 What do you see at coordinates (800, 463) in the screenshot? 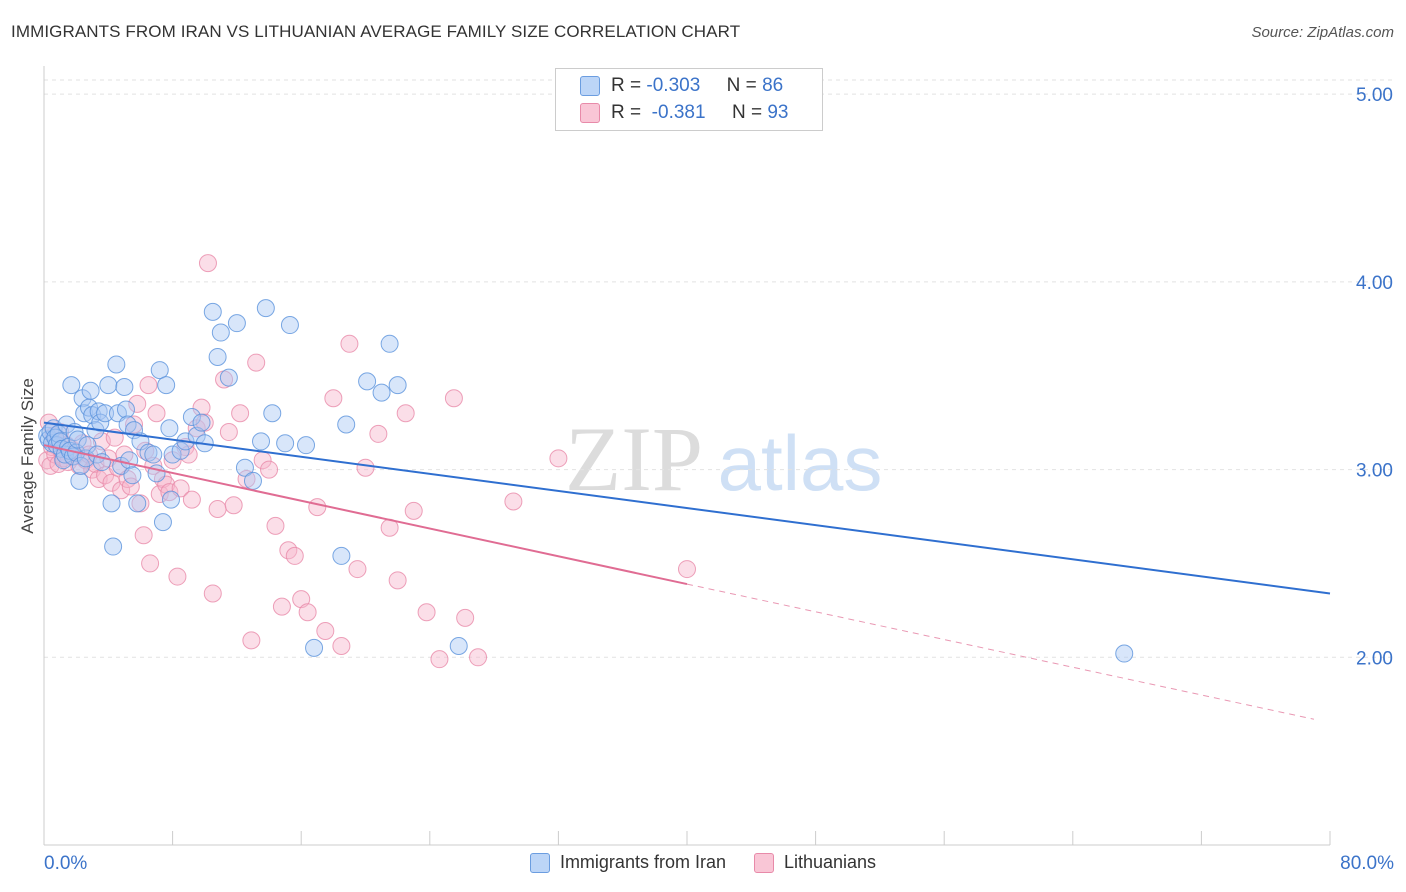
I see `watermark-atlas: atlas` at bounding box center [800, 463].